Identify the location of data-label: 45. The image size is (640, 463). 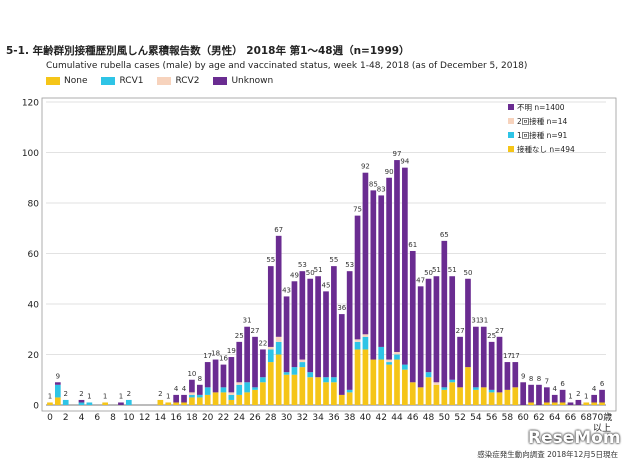
(326, 285).